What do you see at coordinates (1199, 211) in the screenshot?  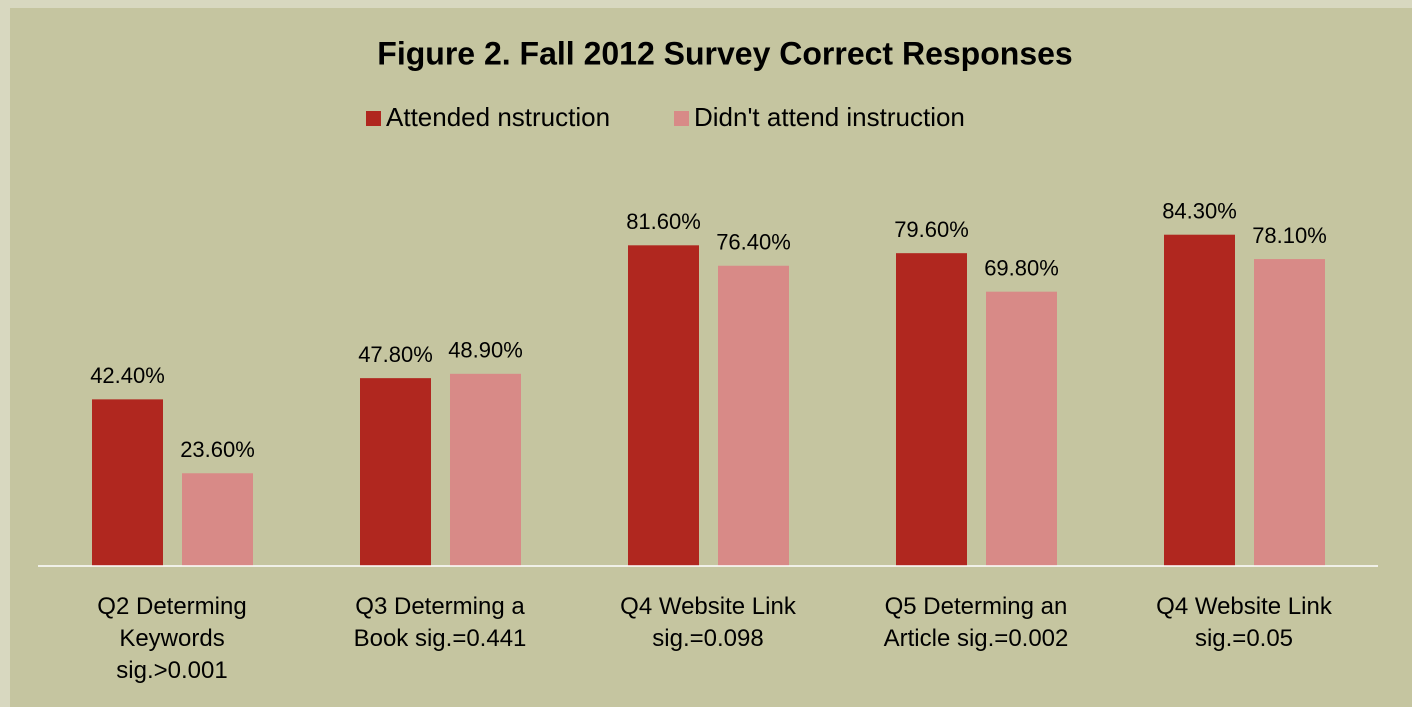 I see `data-label: 84.30%` at bounding box center [1199, 211].